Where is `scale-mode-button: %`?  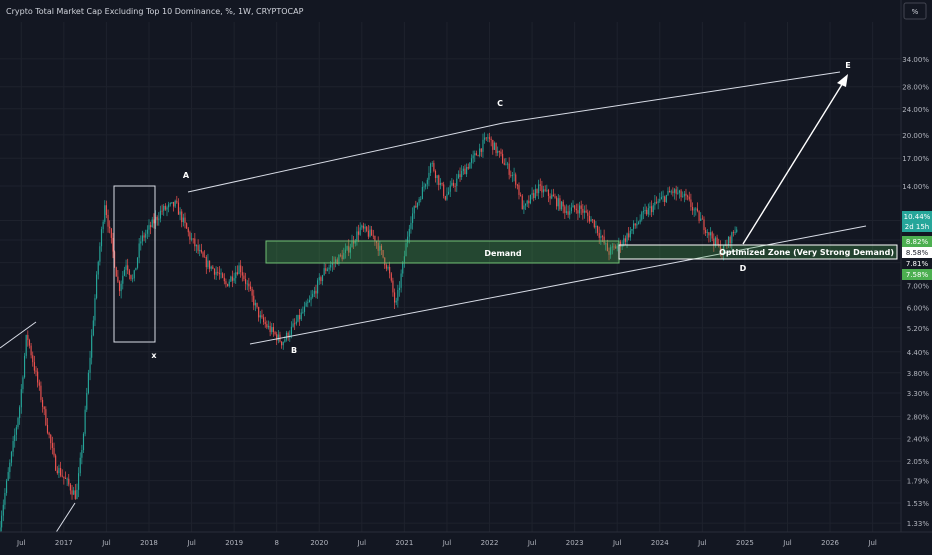
scale-mode-button: % is located at coordinates (915, 11).